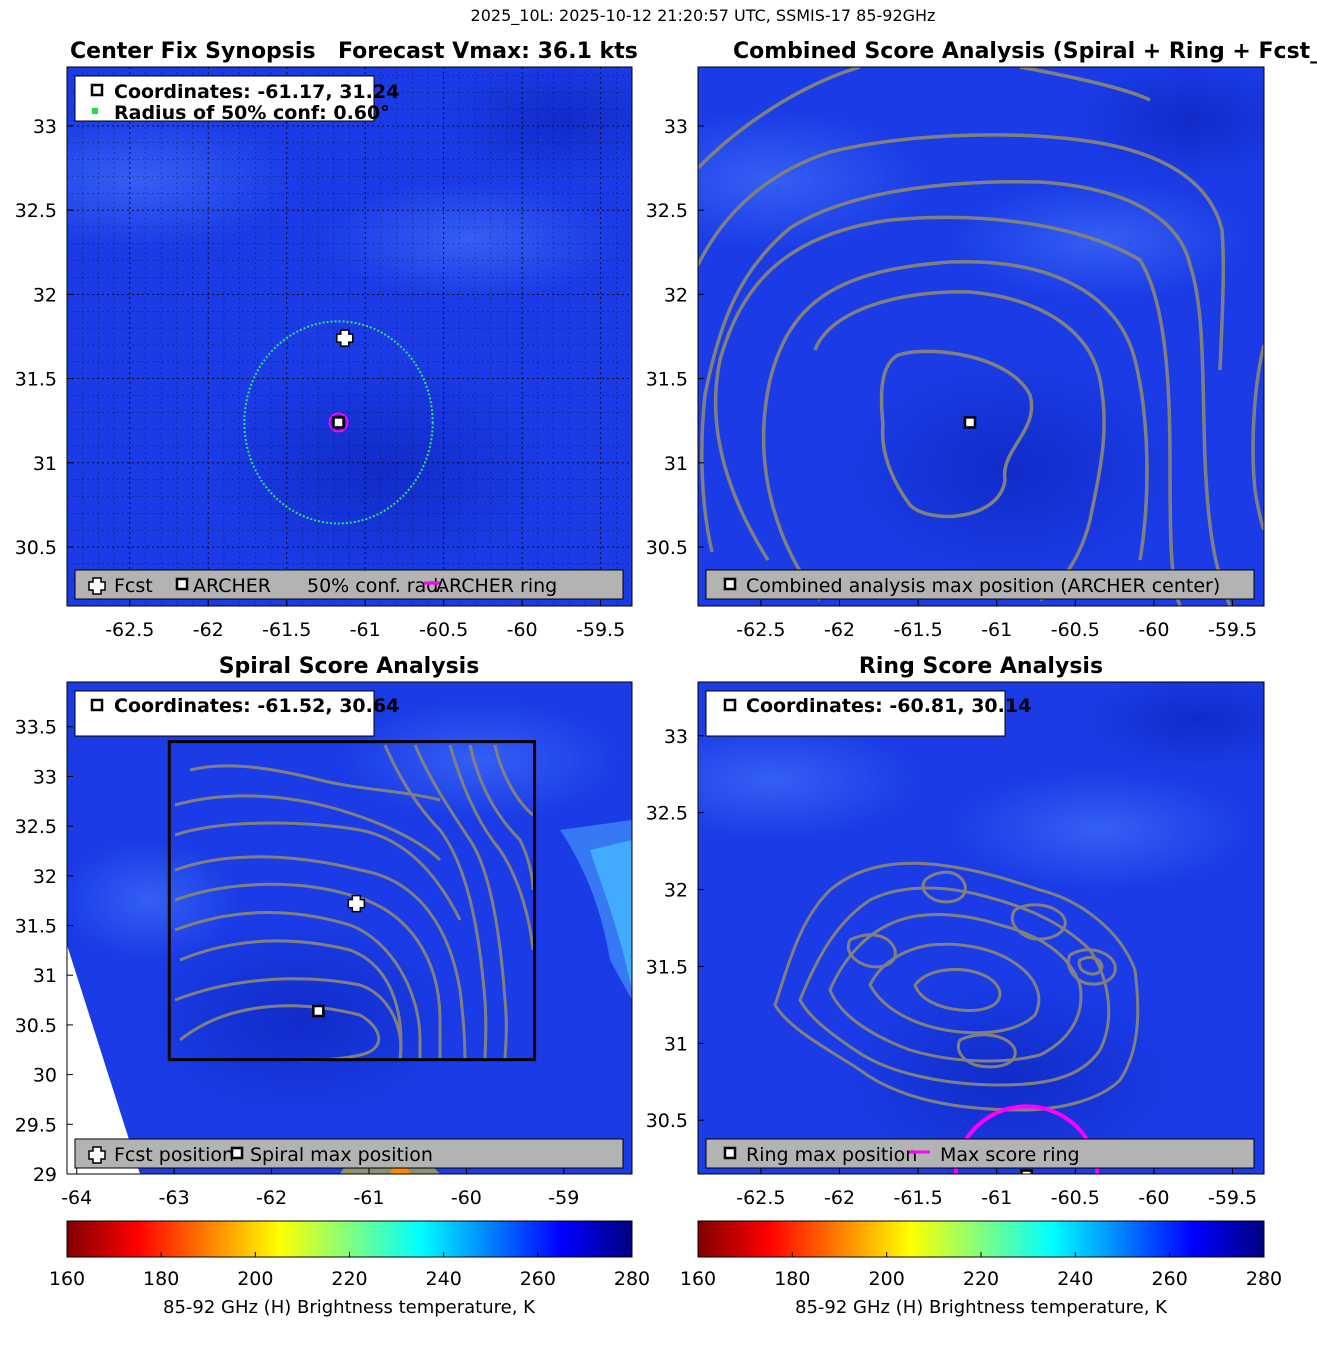  Describe the element at coordinates (888, 706) in the screenshot. I see `panel-3-info-line-1: Coordinates: -60.81, 30.14` at that location.